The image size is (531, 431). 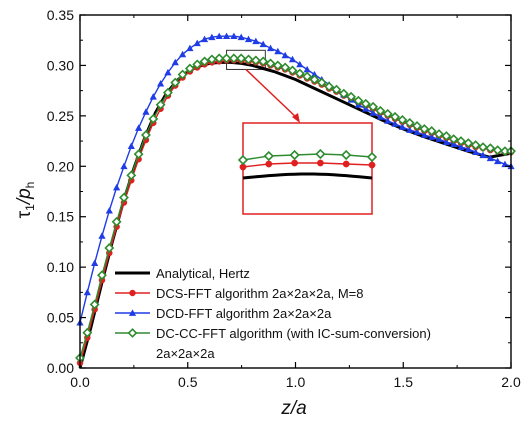 What do you see at coordinates (203, 273) in the screenshot?
I see `legend-label-0: Analytical, Hertz` at bounding box center [203, 273].